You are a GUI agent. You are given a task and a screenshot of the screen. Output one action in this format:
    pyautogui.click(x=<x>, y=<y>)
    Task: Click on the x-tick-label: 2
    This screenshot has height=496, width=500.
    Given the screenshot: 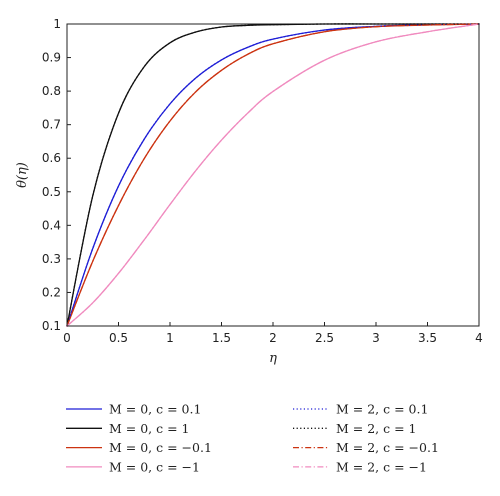 What is the action you would take?
    pyautogui.click(x=273, y=338)
    